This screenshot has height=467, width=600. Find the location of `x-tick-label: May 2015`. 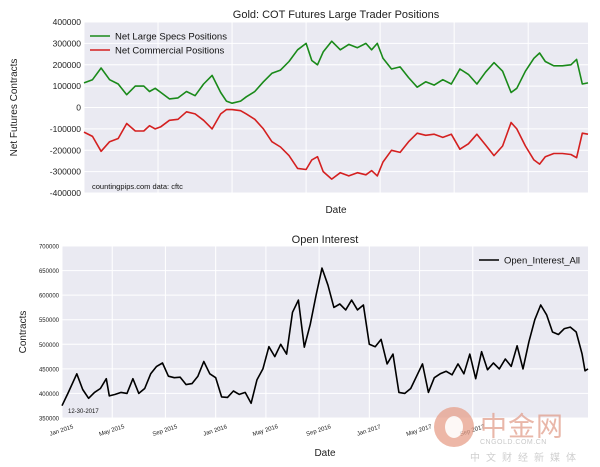

x-tick-label: May 2015 is located at coordinates (112, 431).